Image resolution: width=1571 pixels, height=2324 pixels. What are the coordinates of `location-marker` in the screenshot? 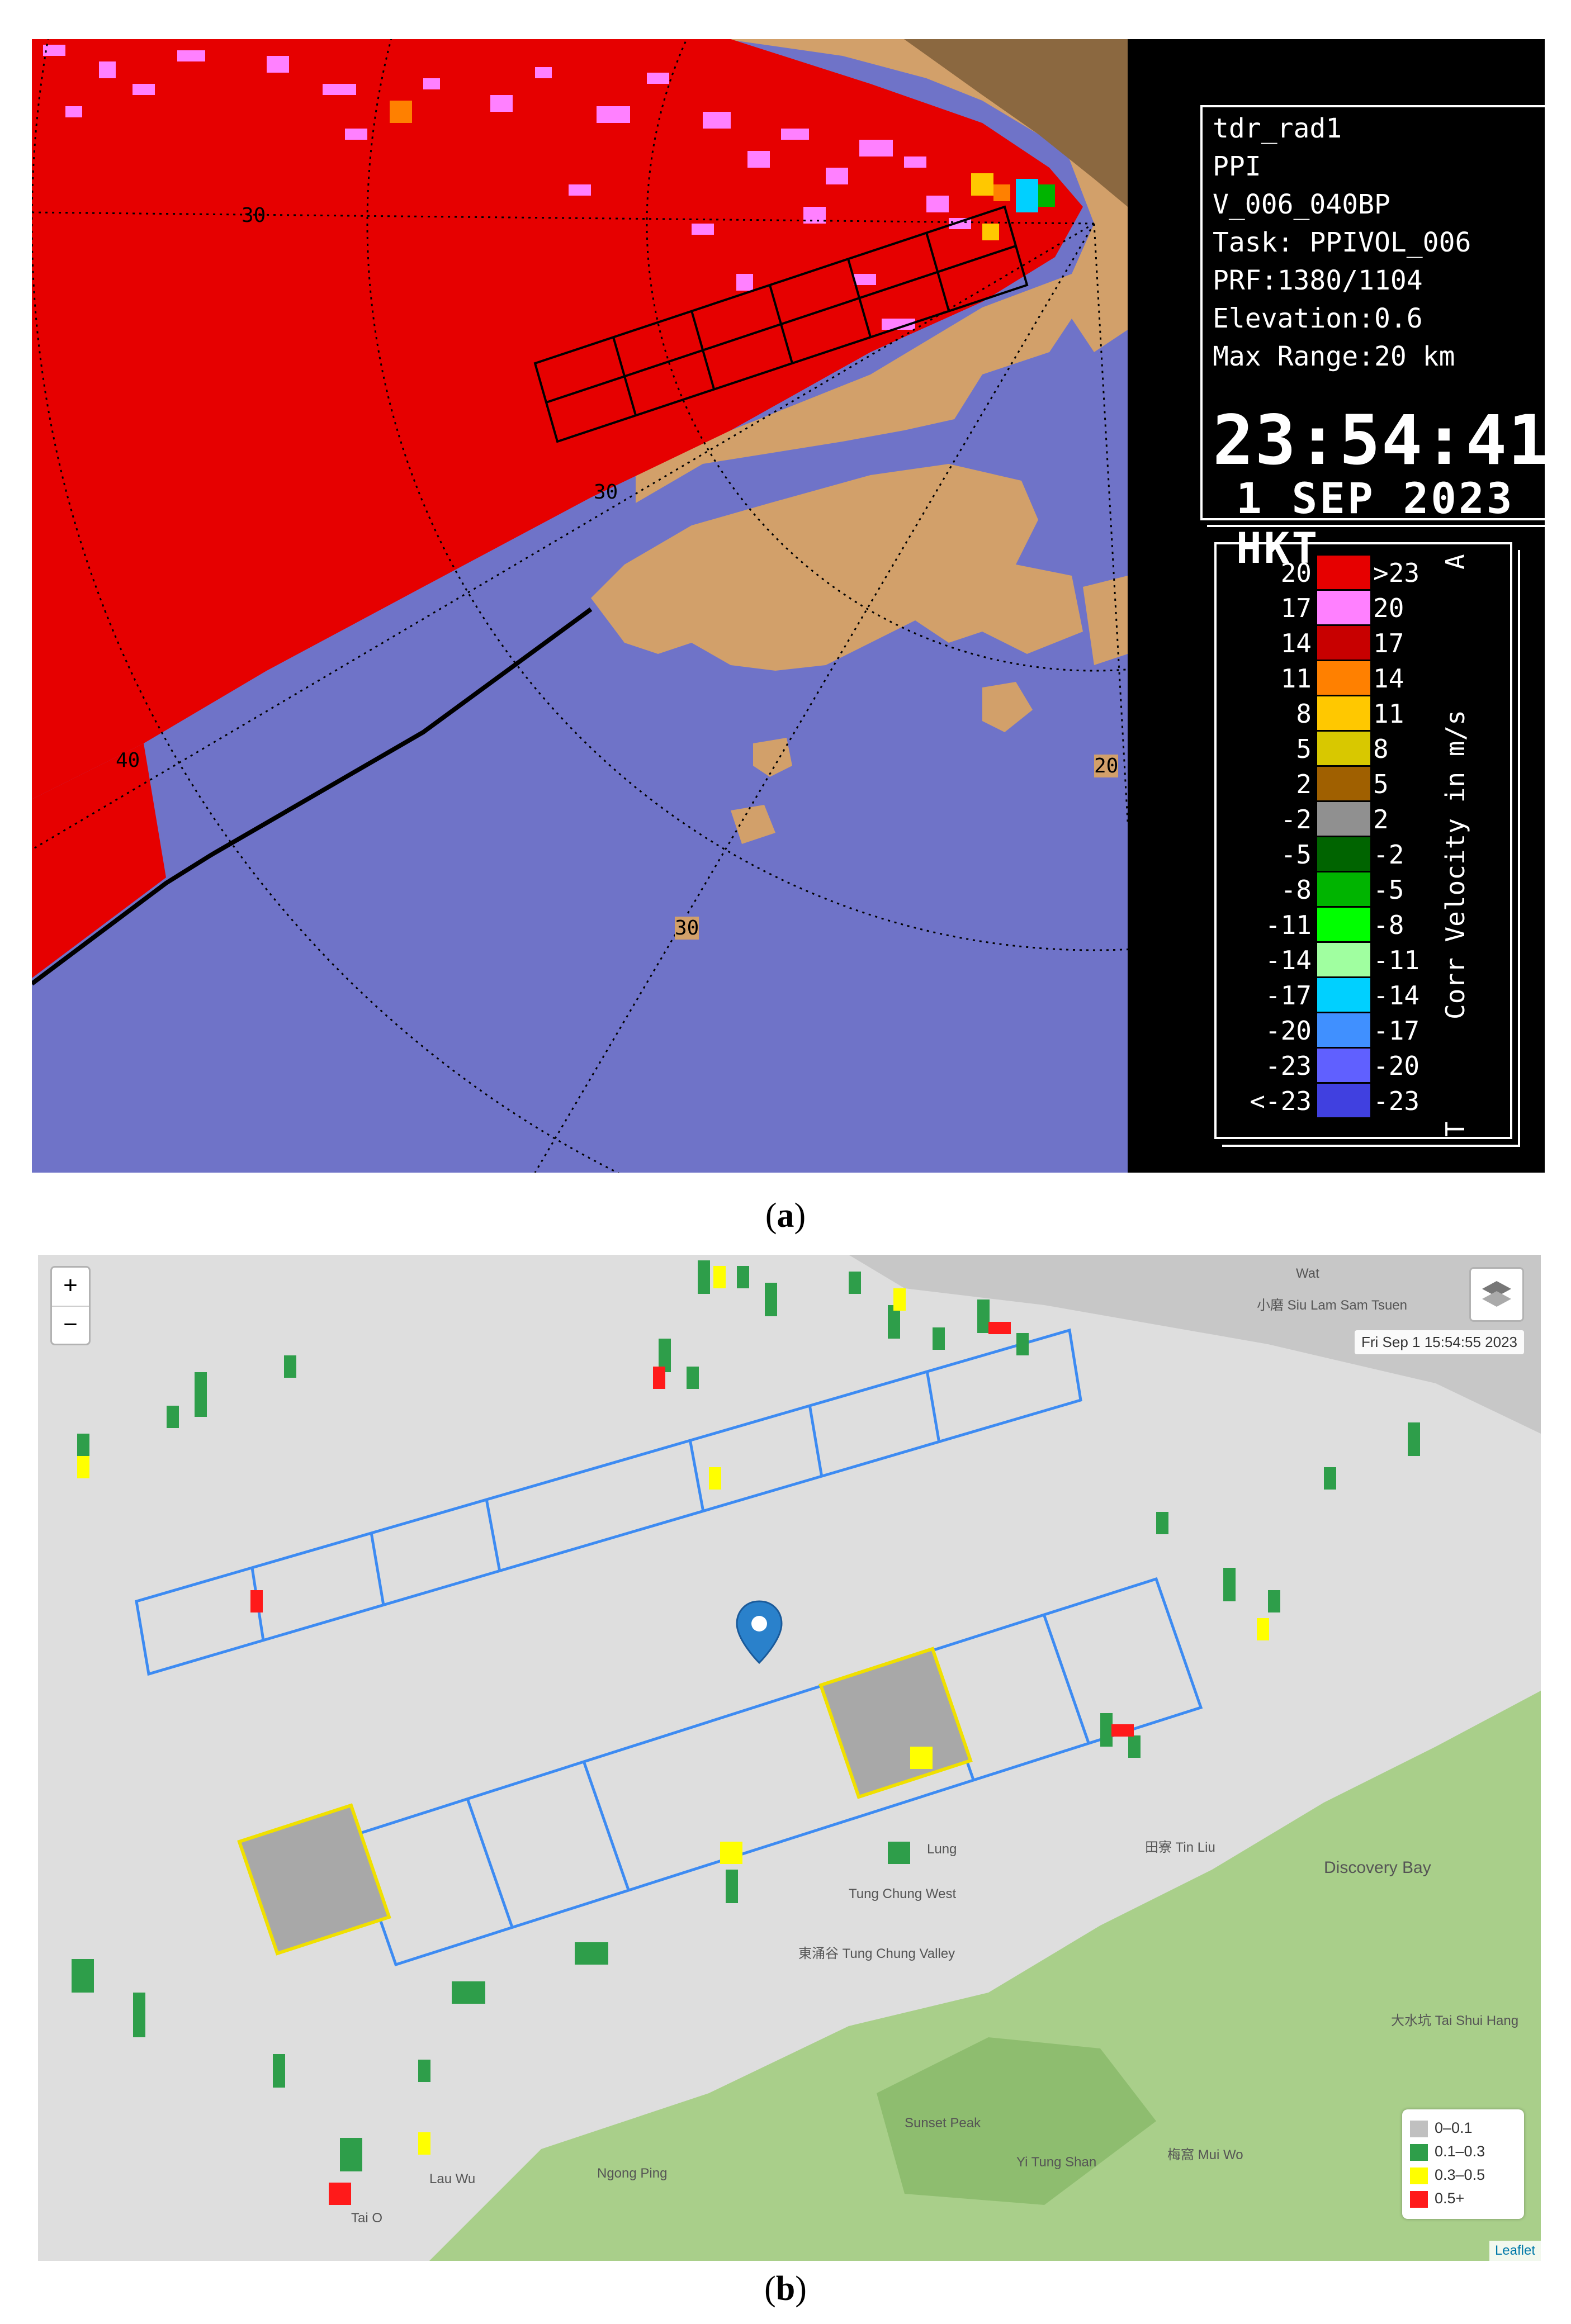 It's located at (760, 1632).